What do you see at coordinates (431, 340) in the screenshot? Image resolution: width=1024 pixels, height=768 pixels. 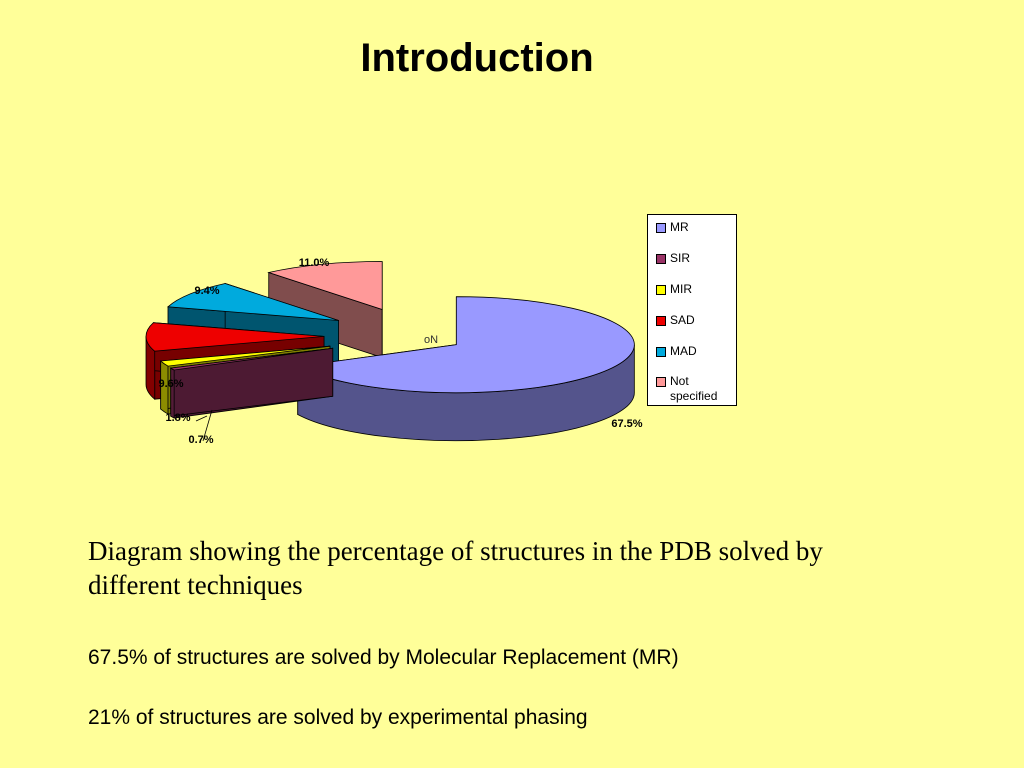 I see `chart-annotation: oN` at bounding box center [431, 340].